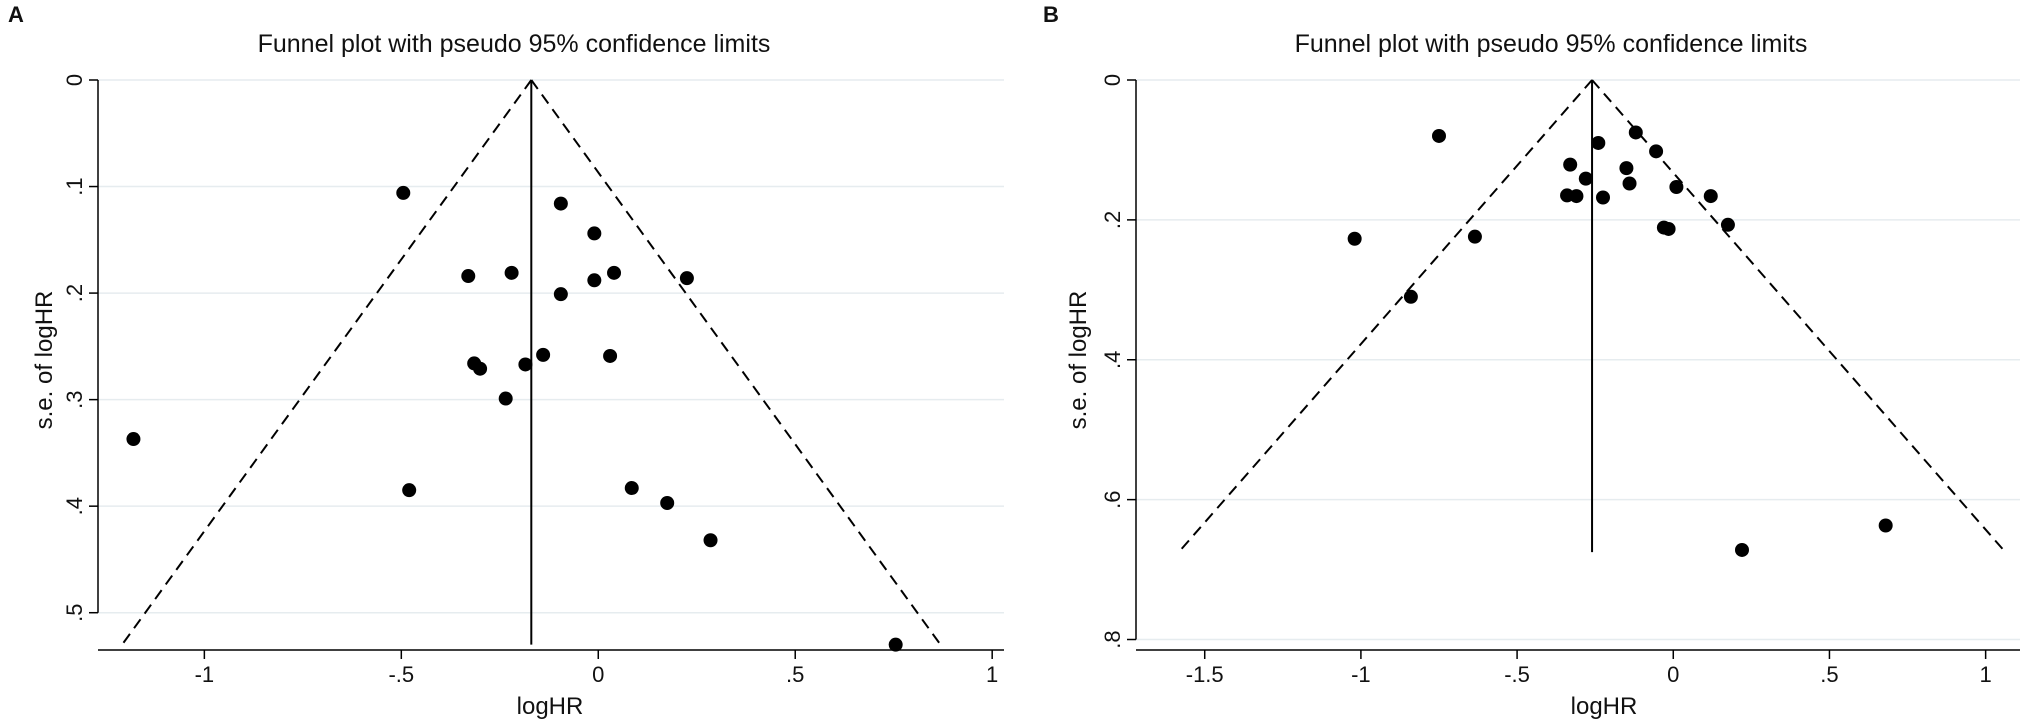 The height and width of the screenshot is (720, 2037). Describe the element at coordinates (1799, 316) in the screenshot. I see `funnel-right-ci-line` at that location.